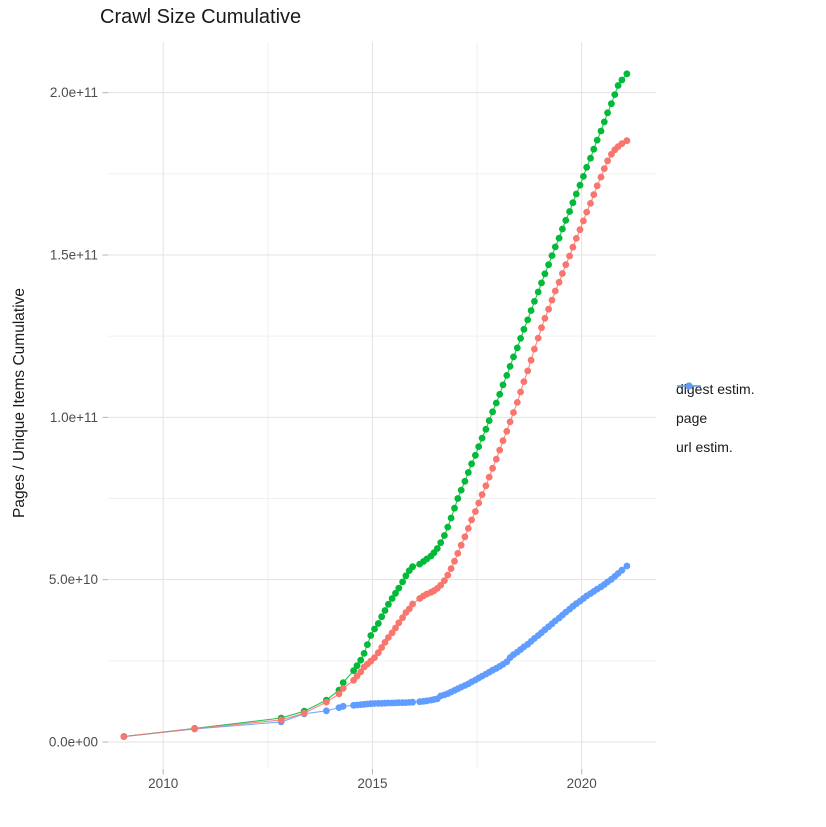 The image size is (826, 827). I want to click on y-tick-label: 5.0e+10, so click(73, 579).